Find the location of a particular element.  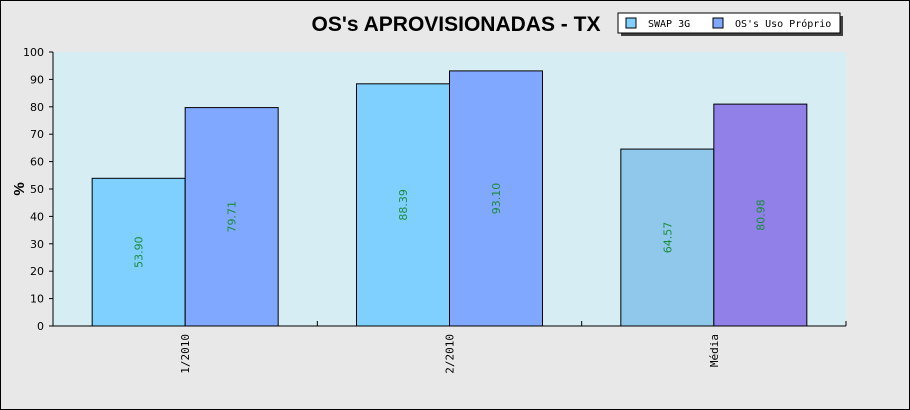

x-tick-label: 1/2010 is located at coordinates (185, 354).